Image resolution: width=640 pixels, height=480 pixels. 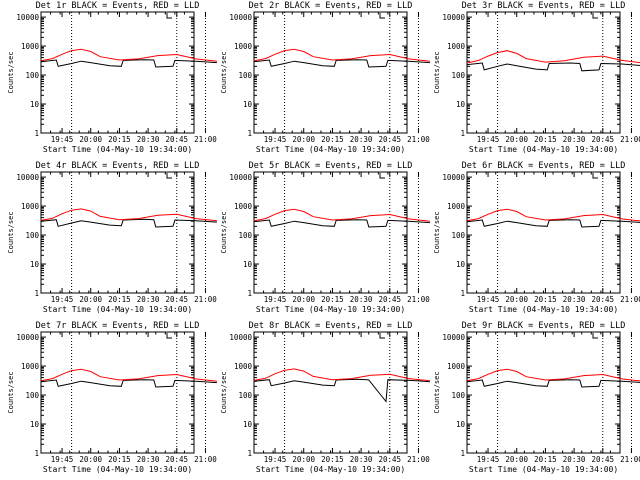 What do you see at coordinates (331, 326) in the screenshot?
I see `chart-title: Det 8r BLACK = Events, RED = LLD` at bounding box center [331, 326].